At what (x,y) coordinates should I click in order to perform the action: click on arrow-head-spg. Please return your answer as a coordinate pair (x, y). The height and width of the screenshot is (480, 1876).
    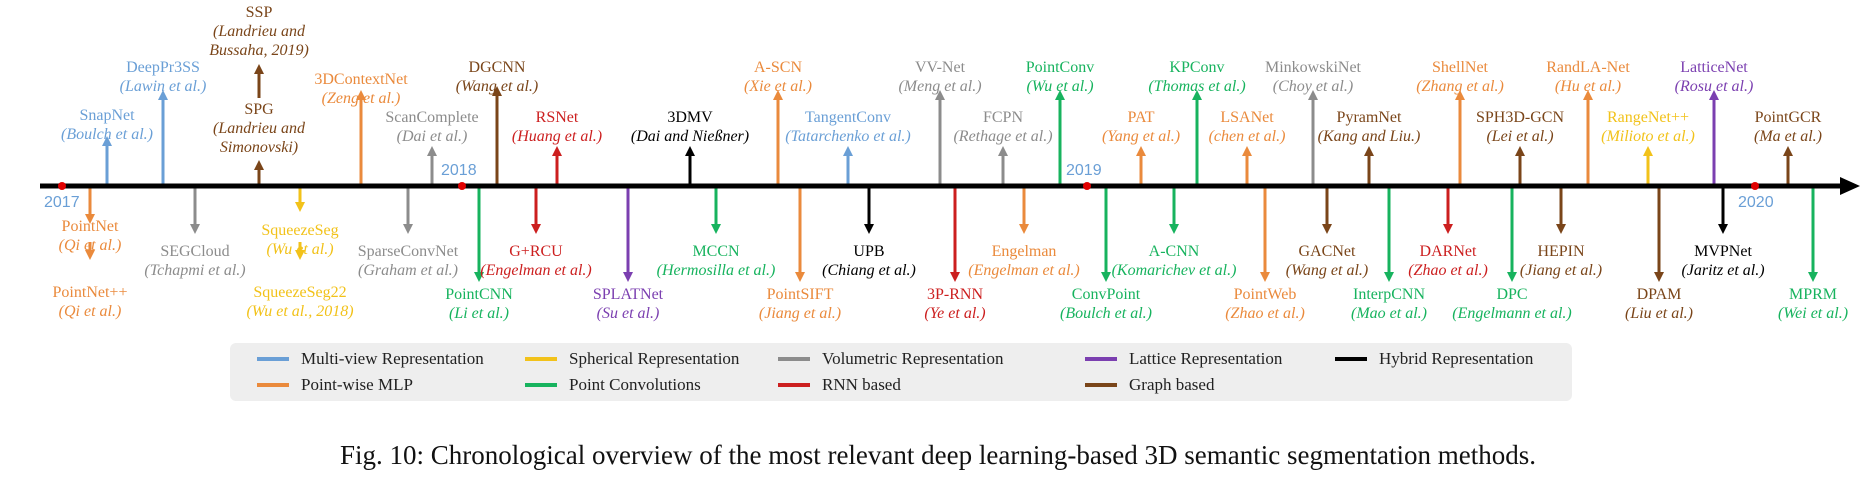
    Looking at the image, I should click on (259, 165).